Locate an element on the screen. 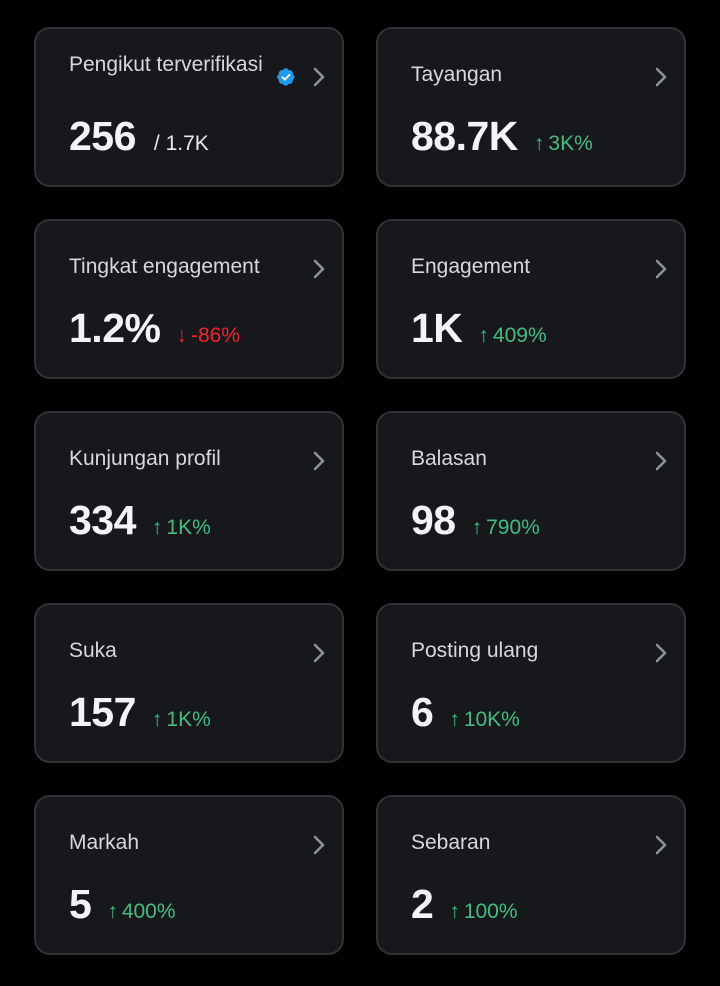 This screenshot has width=720, height=986. metric-label: Engagement is located at coordinates (471, 266).